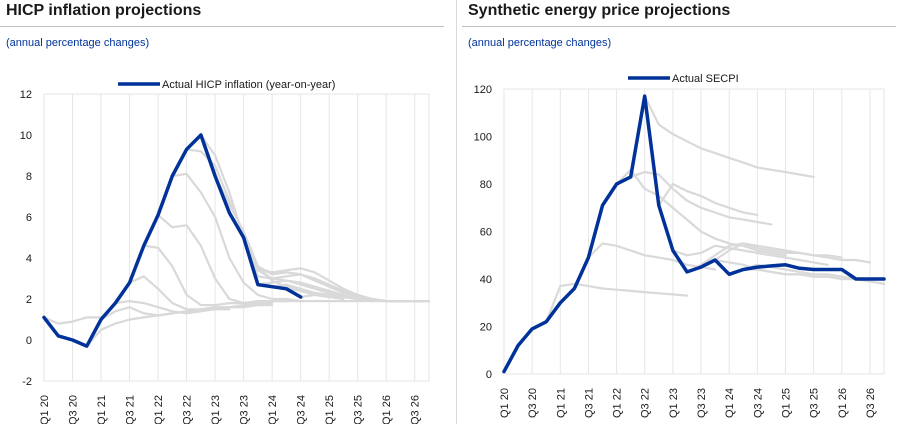 The image size is (904, 424). What do you see at coordinates (705, 79) in the screenshot?
I see `legend-label: Actual SECPI` at bounding box center [705, 79].